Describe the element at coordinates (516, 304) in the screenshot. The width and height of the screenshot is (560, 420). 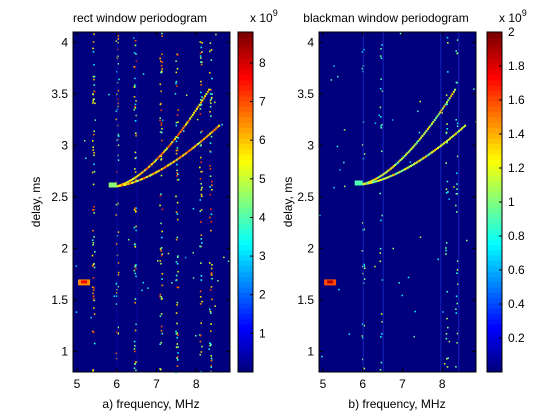
I see `colorbar-tick-label: 0.4` at that location.